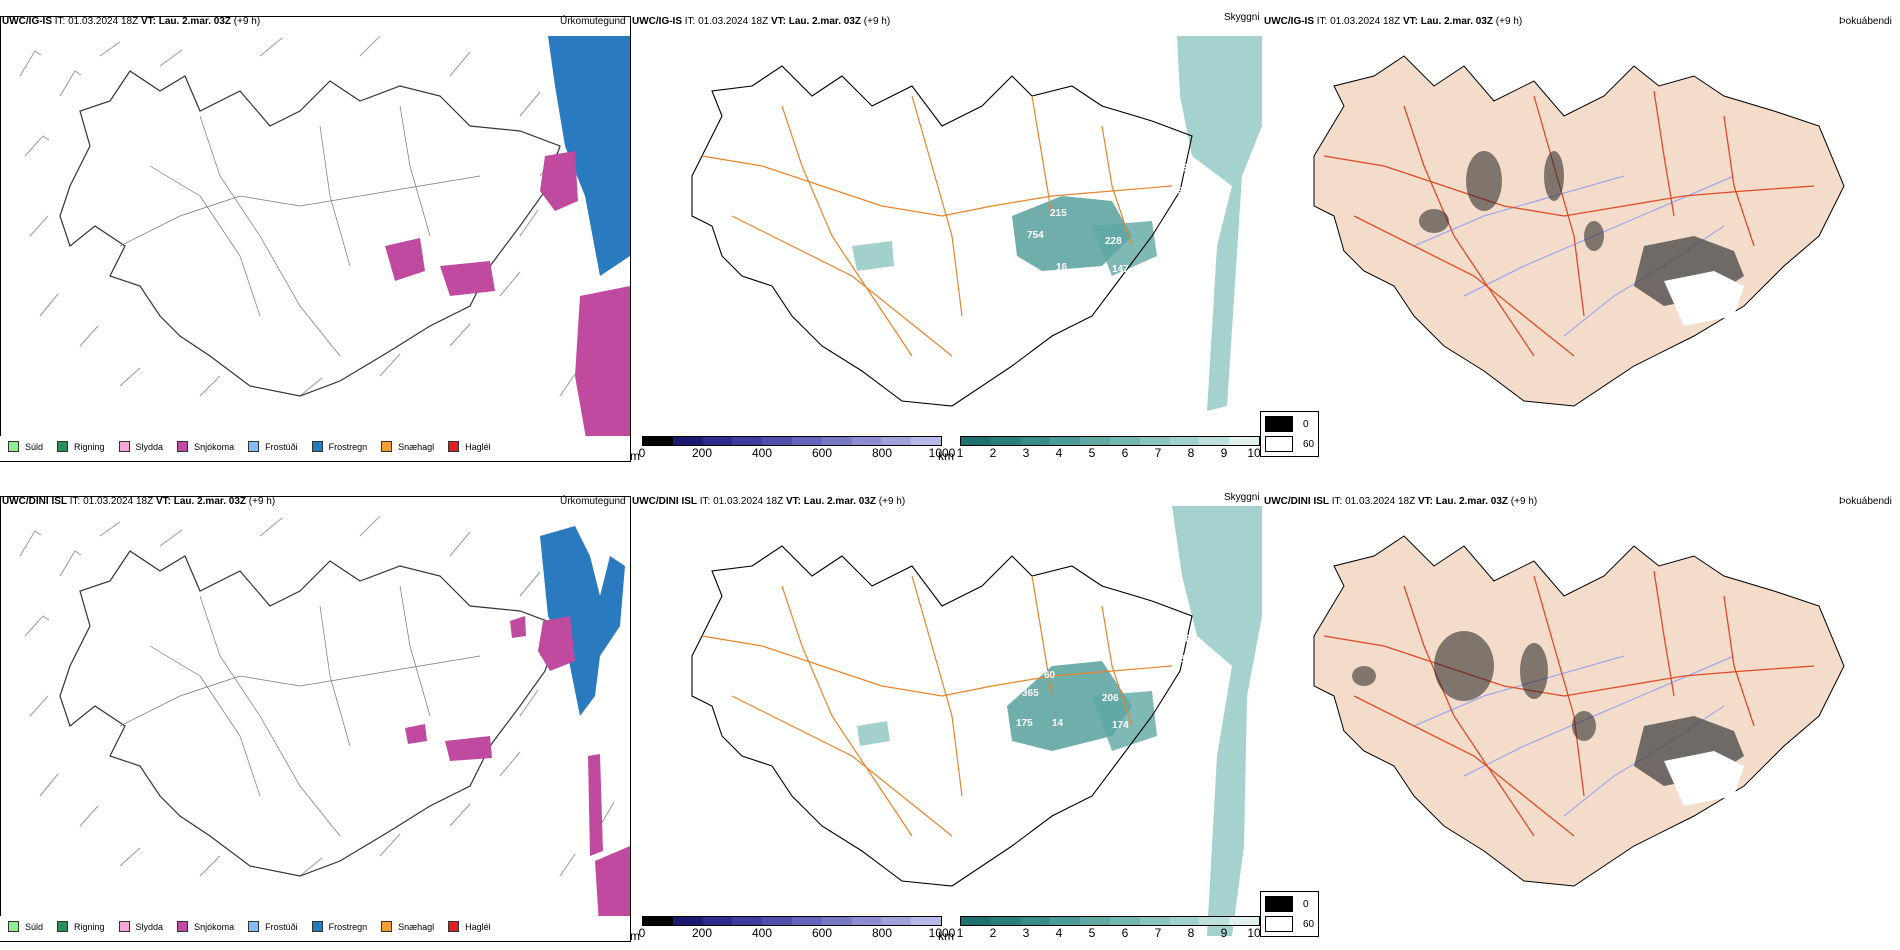 The image size is (1900, 950). Describe the element at coordinates (892, 501) in the screenshot. I see `offset: (+9 h)` at that location.